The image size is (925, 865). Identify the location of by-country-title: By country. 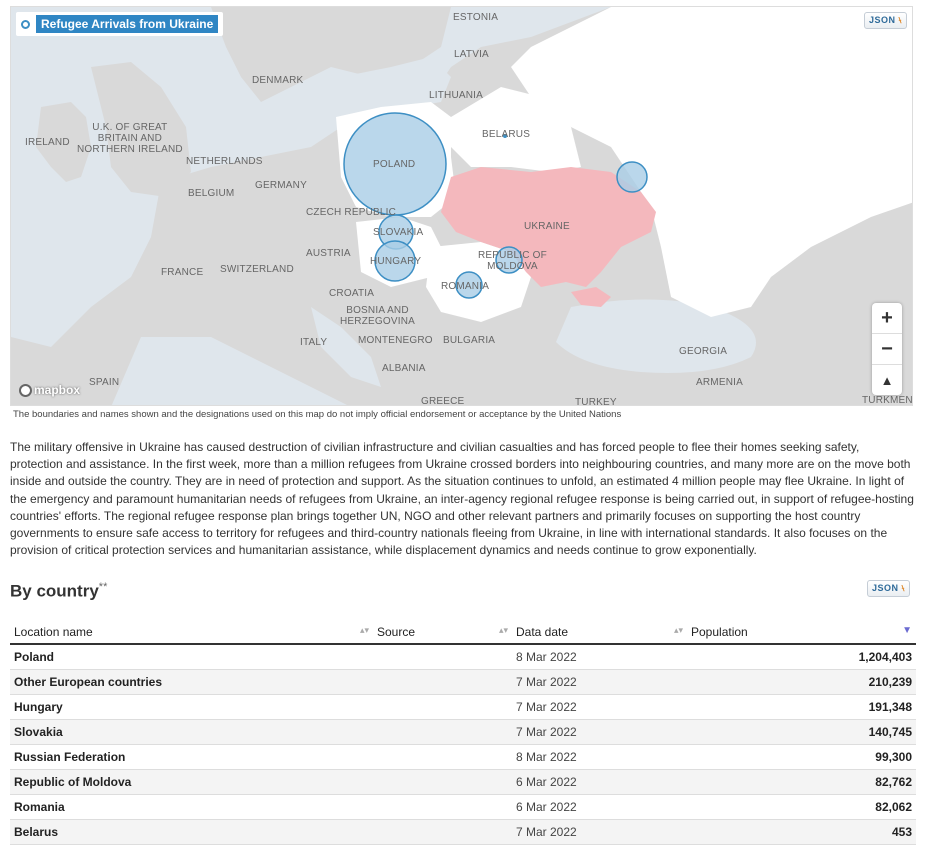
(54, 591).